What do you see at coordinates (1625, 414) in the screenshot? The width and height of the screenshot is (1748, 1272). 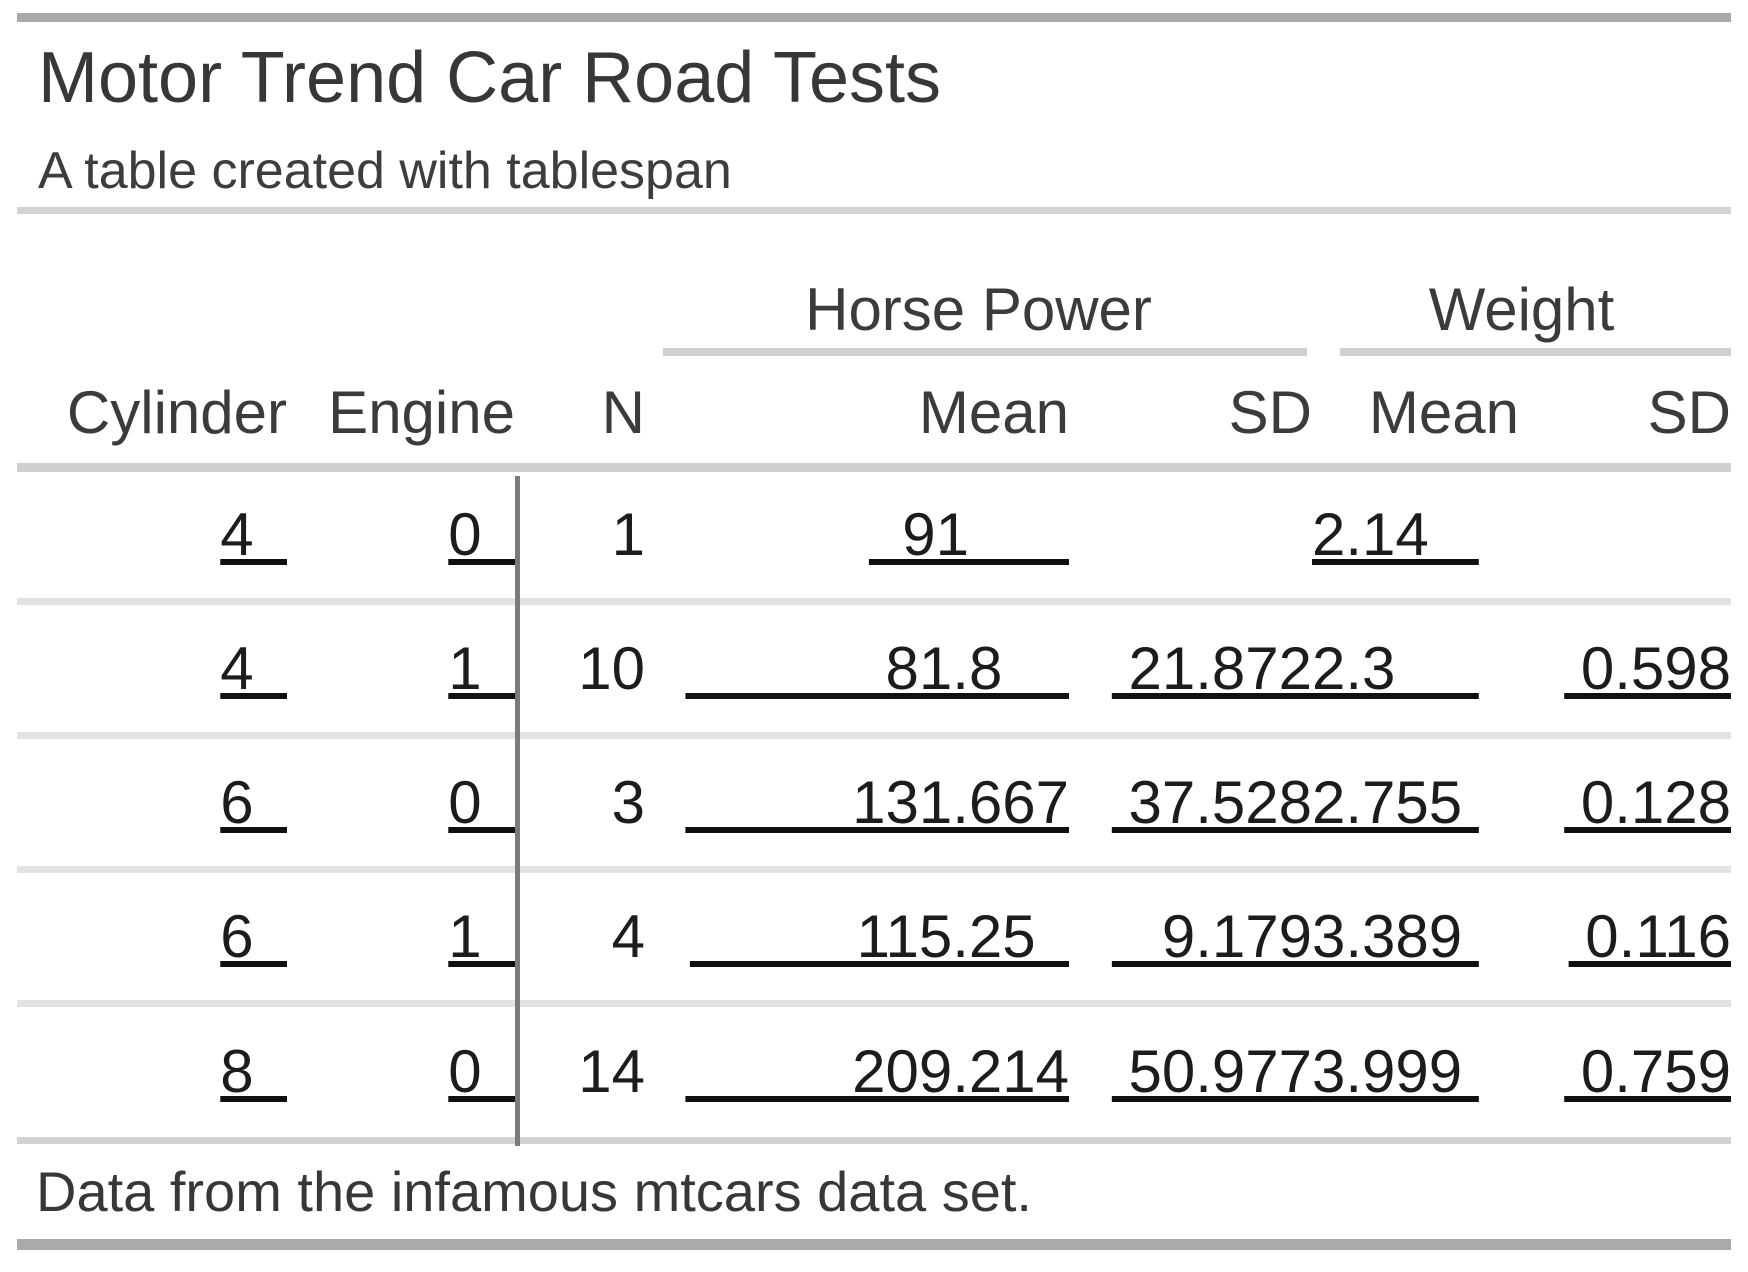 I see `column-label-wt-sd: SD` at bounding box center [1625, 414].